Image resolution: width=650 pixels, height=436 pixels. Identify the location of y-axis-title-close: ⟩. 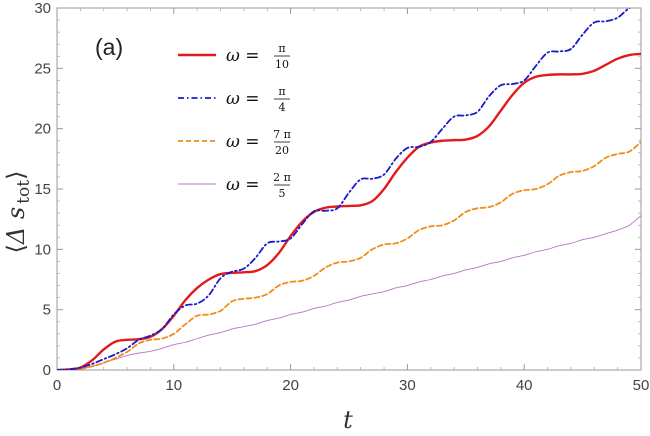
(16, 175).